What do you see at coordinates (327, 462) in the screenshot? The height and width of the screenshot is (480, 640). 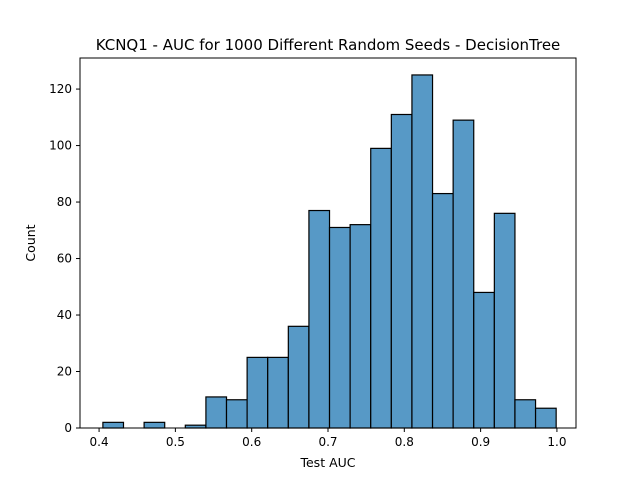 I see `x-axis-label: Test AUC` at bounding box center [327, 462].